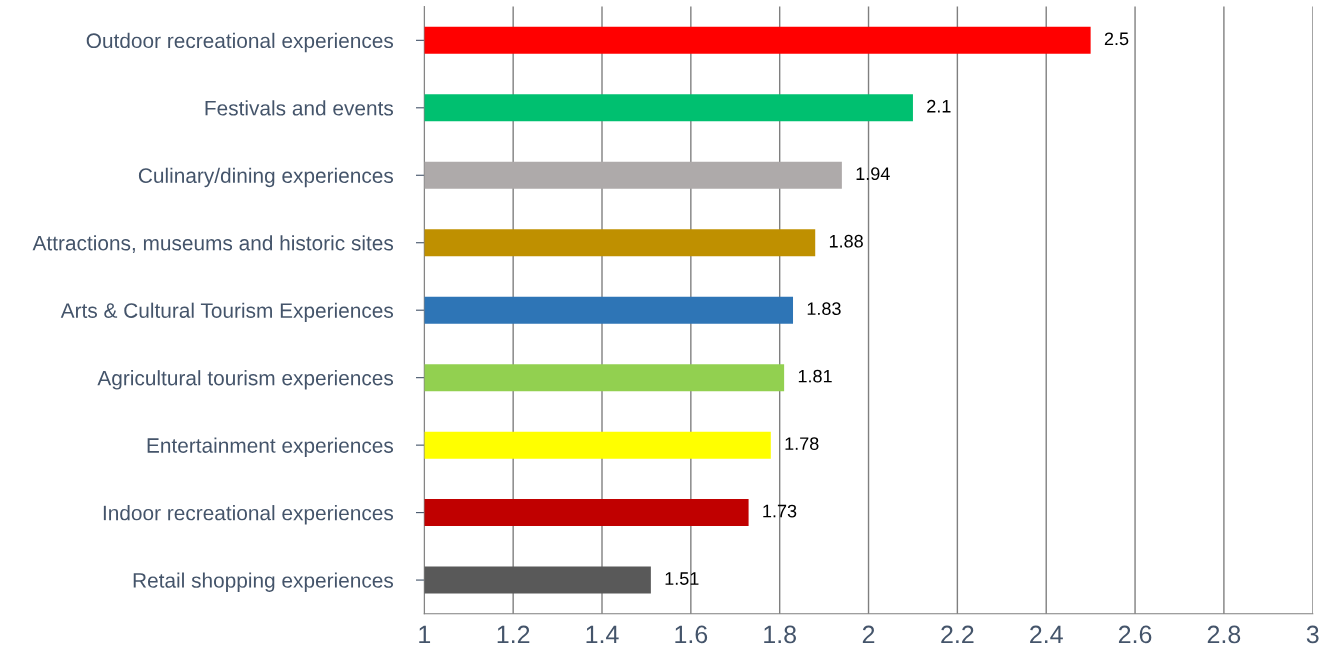  I want to click on data-label: 1.81, so click(815, 376).